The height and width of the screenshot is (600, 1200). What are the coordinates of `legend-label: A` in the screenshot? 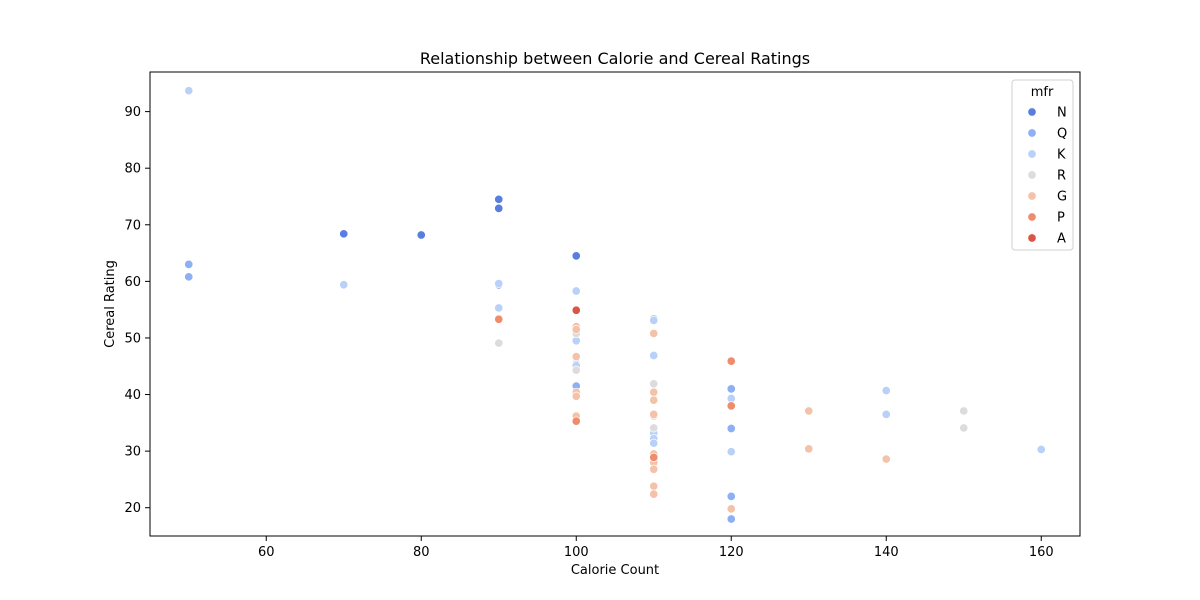 It's located at (1061, 239).